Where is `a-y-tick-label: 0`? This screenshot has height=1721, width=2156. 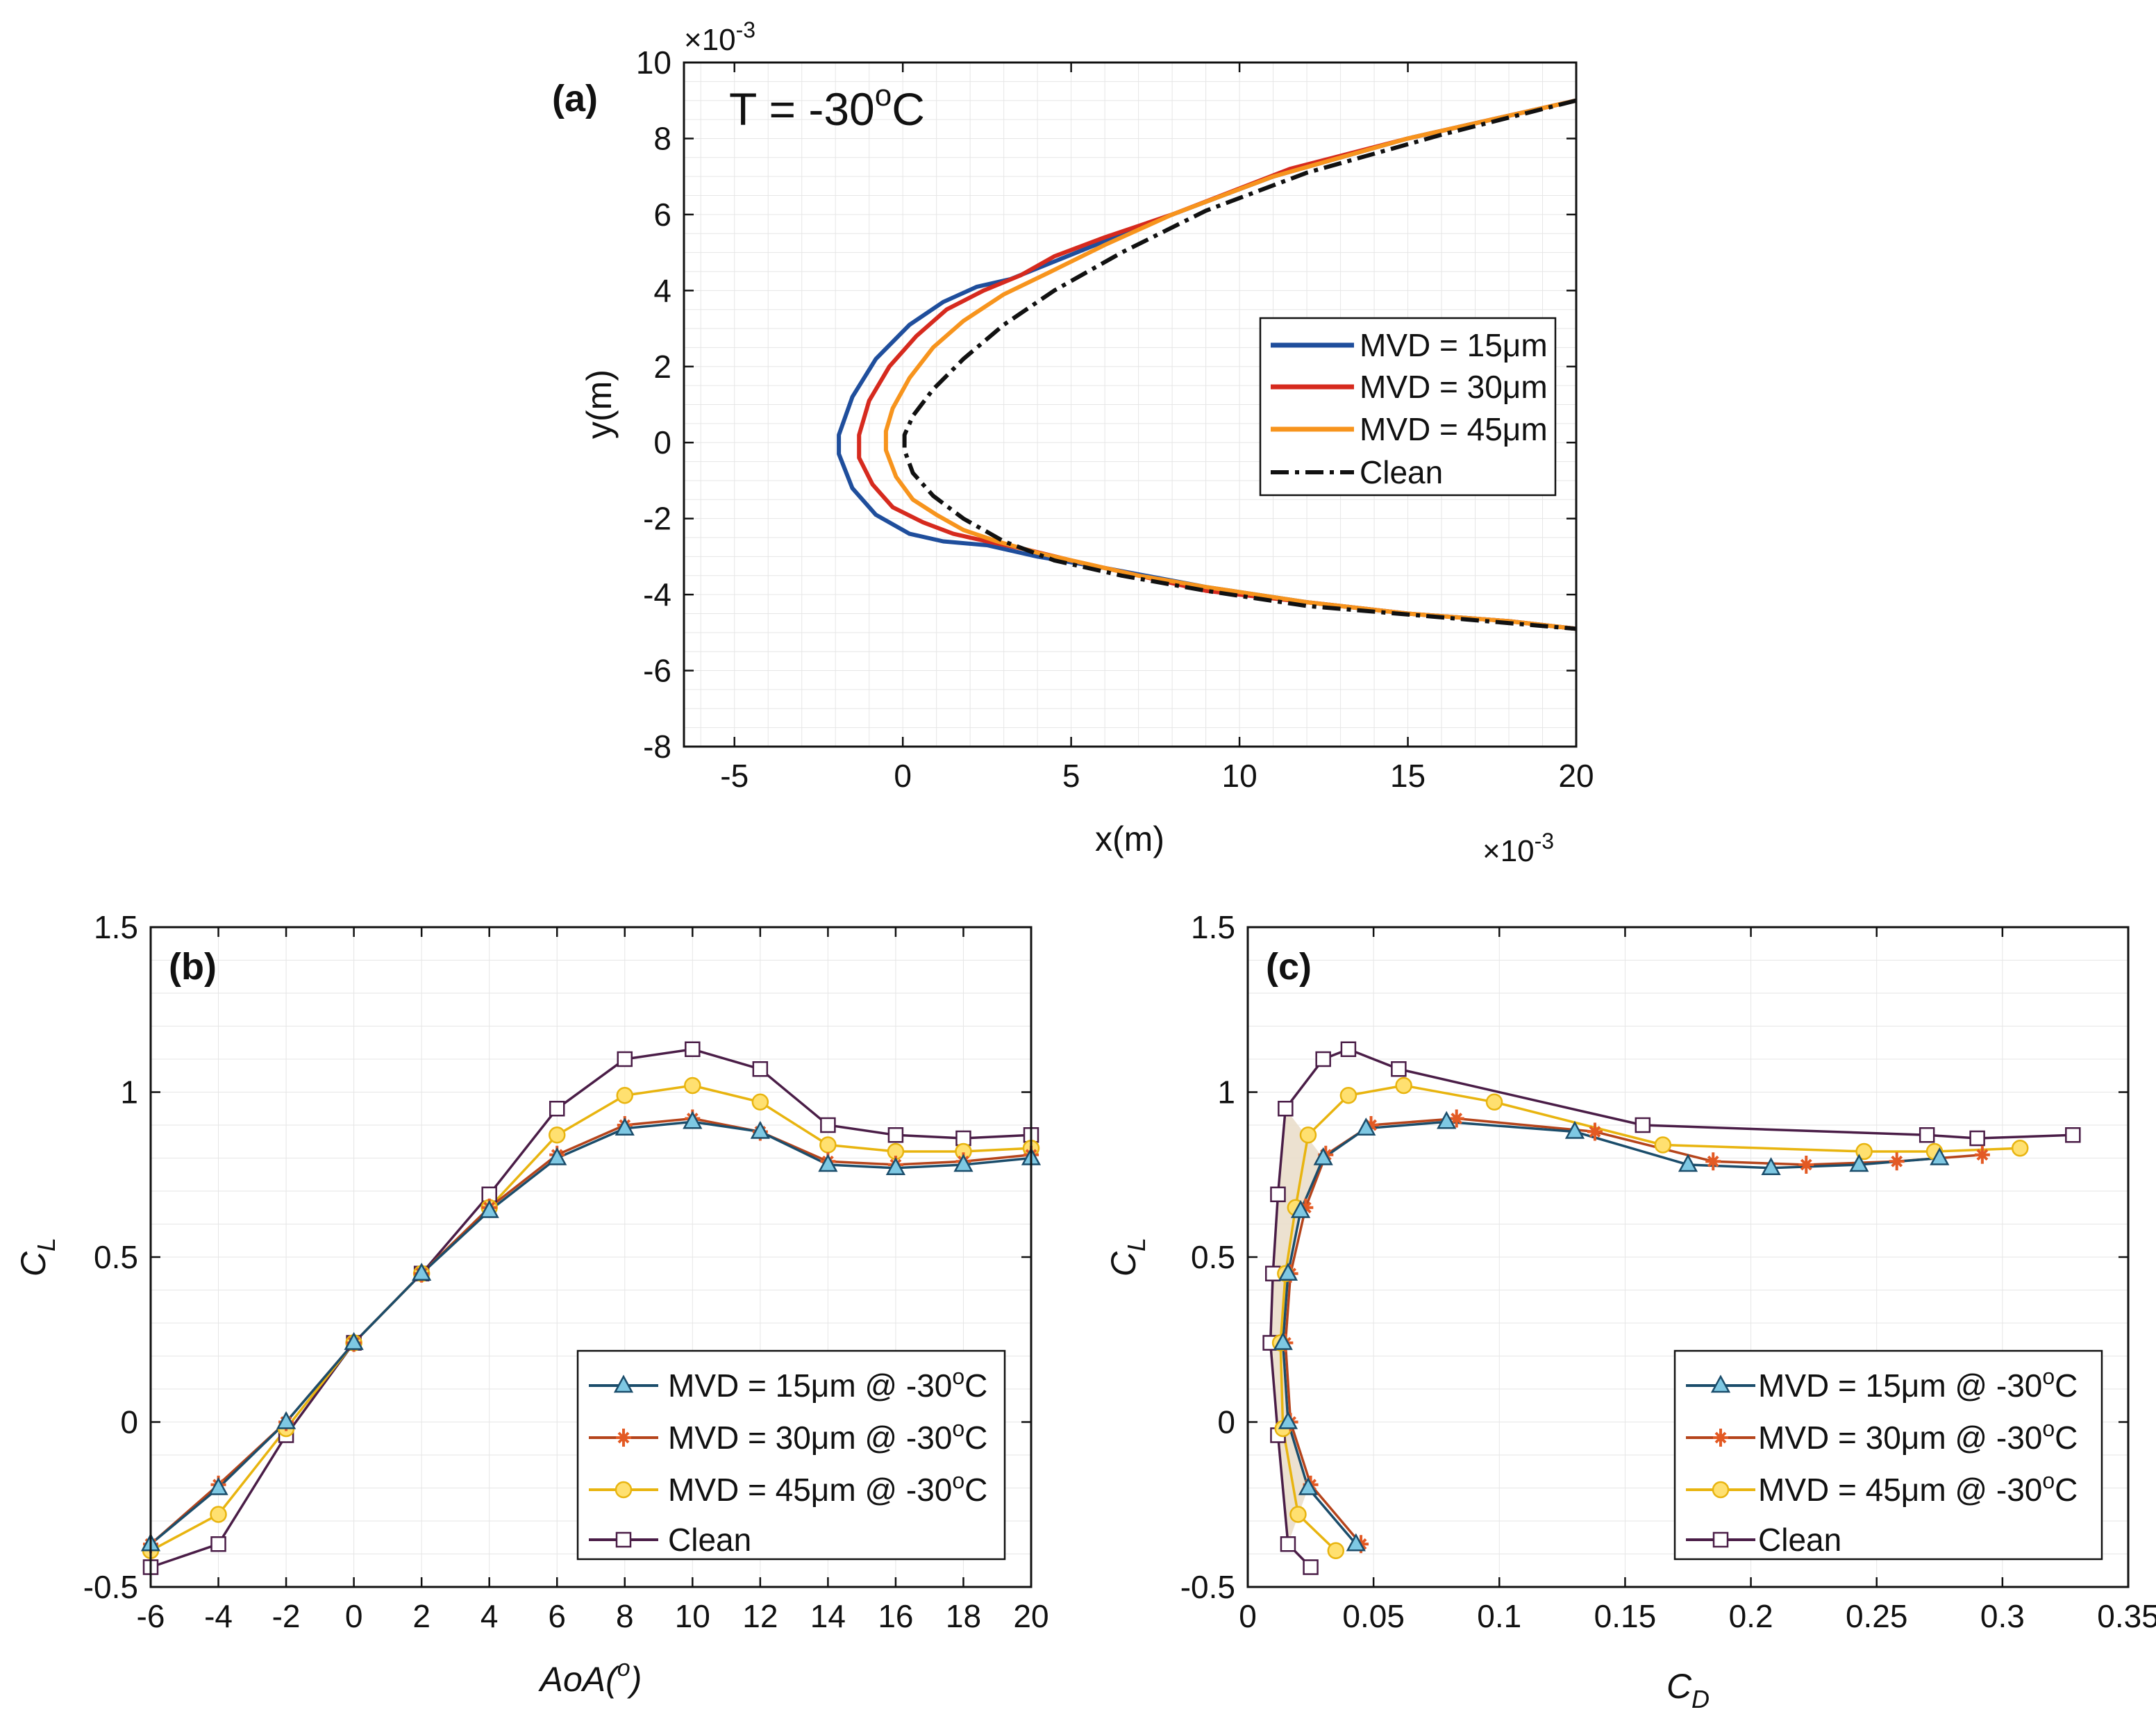
a-y-tick-label: 0 is located at coordinates (662, 442).